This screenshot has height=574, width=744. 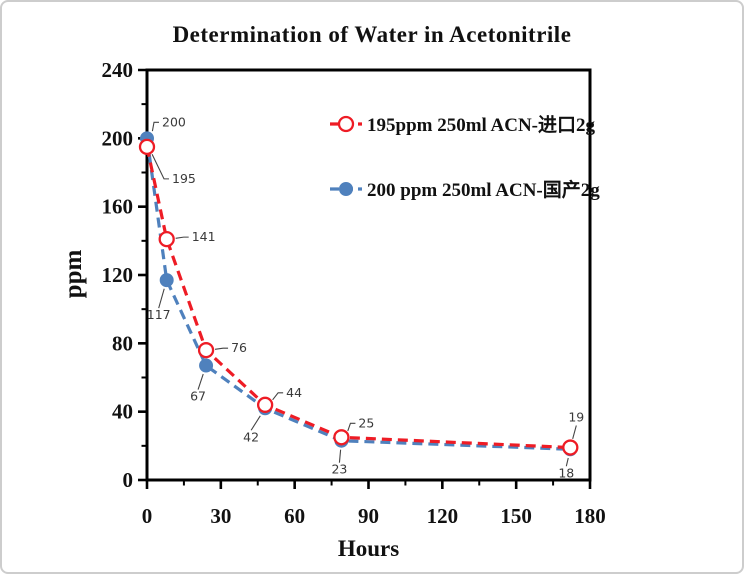 What do you see at coordinates (294, 392) in the screenshot?
I see `point-label: 44` at bounding box center [294, 392].